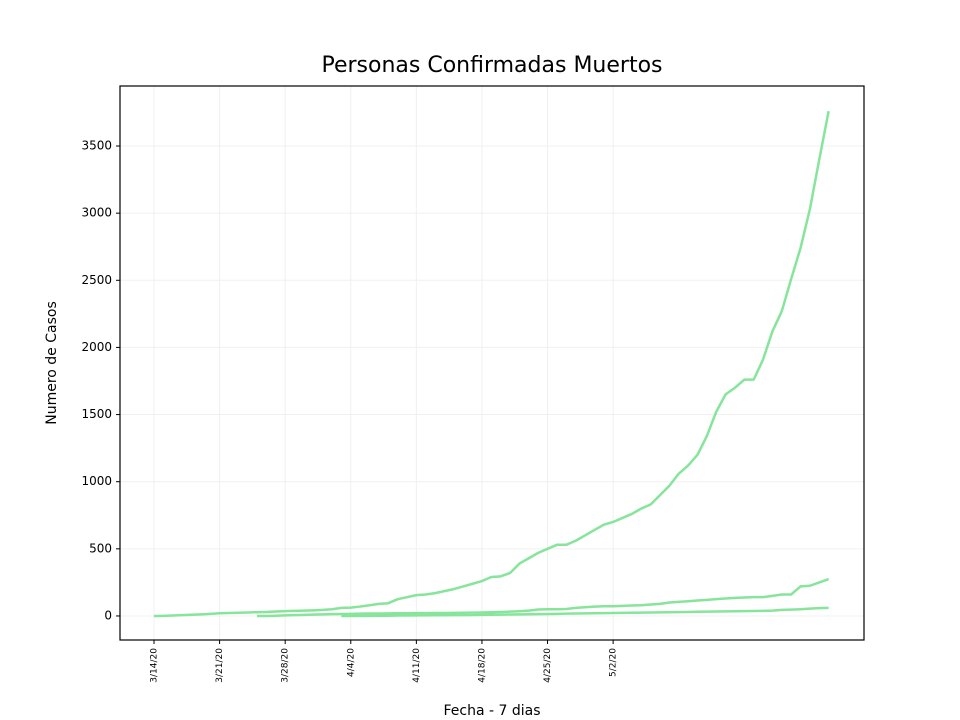  Describe the element at coordinates (96, 280) in the screenshot. I see `y-tick-label: 2500` at that location.